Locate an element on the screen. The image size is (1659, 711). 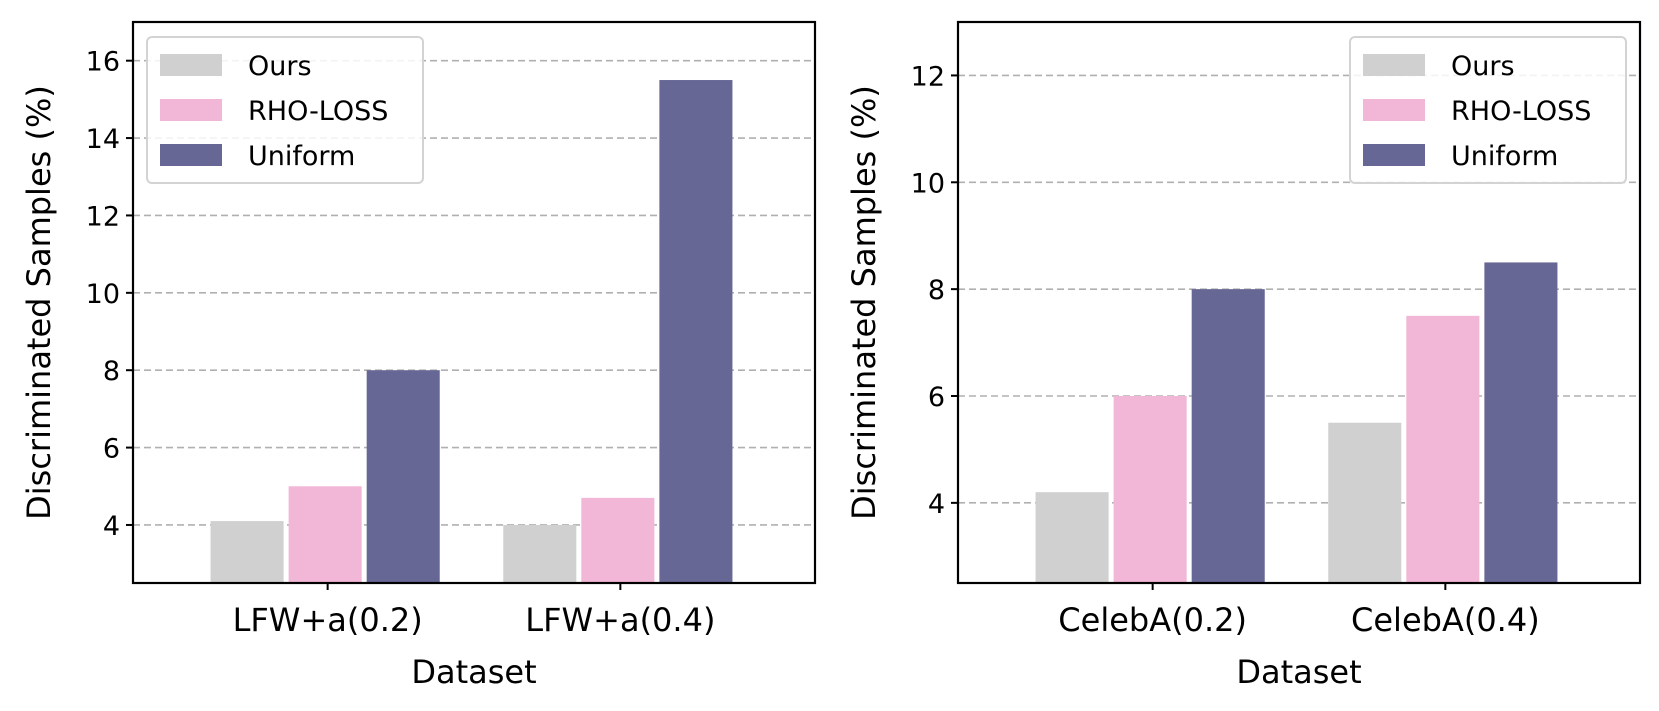
x-category-label: LFW+a(0.2) is located at coordinates (328, 620).